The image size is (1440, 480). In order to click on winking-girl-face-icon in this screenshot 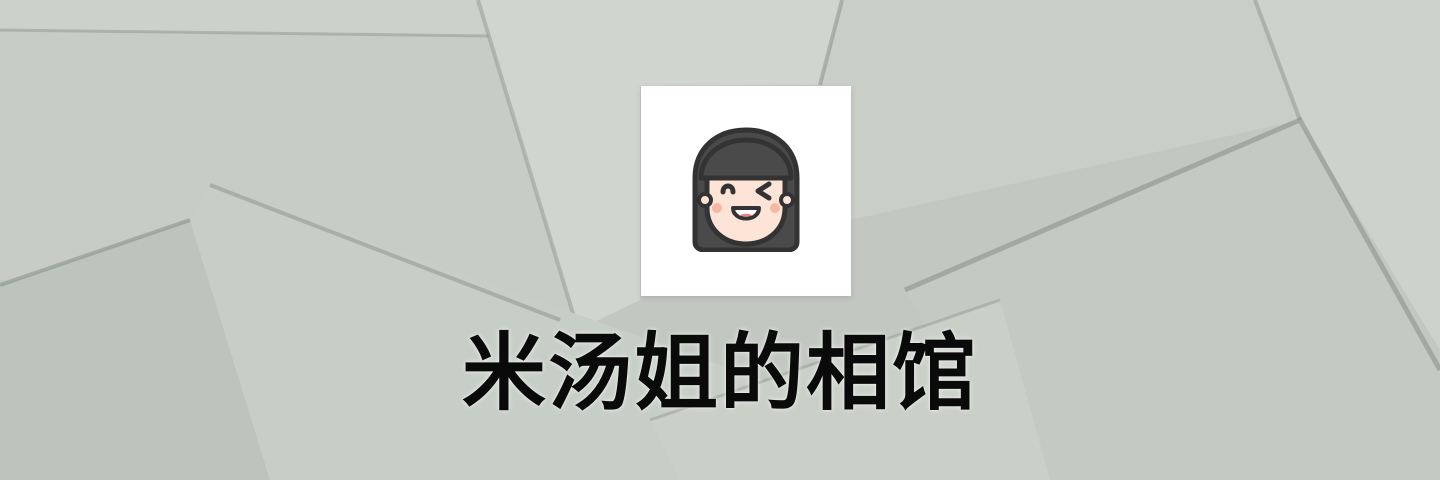, I will do `click(746, 189)`.